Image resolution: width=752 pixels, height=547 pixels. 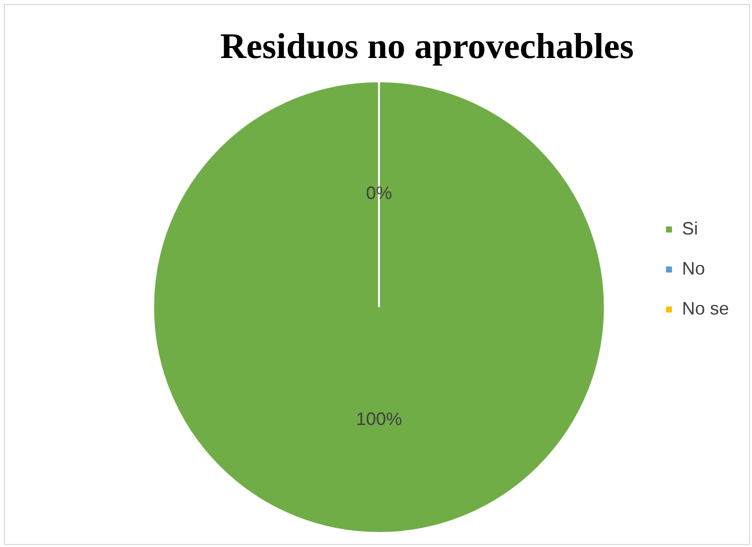 I want to click on data-label: 100%, so click(x=379, y=419).